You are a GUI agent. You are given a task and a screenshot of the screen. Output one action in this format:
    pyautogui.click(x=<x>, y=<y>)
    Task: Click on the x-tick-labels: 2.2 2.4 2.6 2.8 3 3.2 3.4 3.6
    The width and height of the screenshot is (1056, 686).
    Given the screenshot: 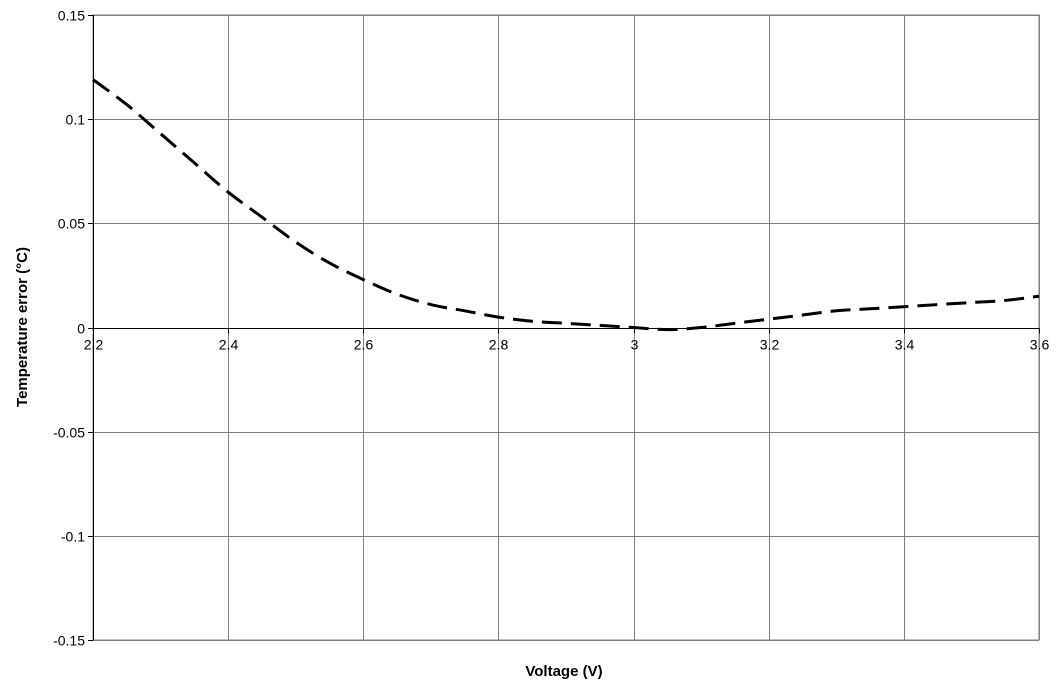 What is the action you would take?
    pyautogui.click(x=567, y=345)
    